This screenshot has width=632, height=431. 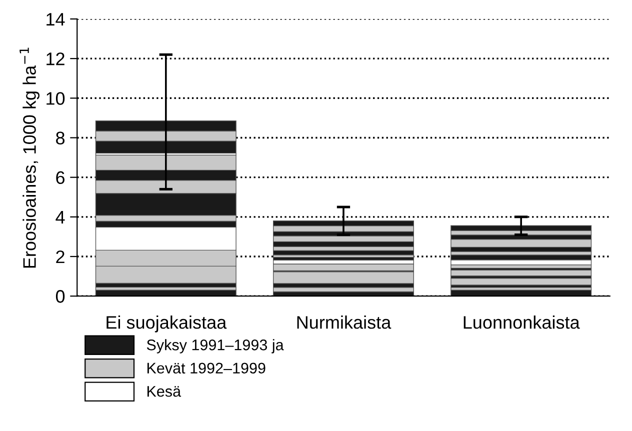 What do you see at coordinates (30, 158) in the screenshot?
I see `y-axis-title: Eroosioaines, 1000 kg ha$^{−1}$` at bounding box center [30, 158].